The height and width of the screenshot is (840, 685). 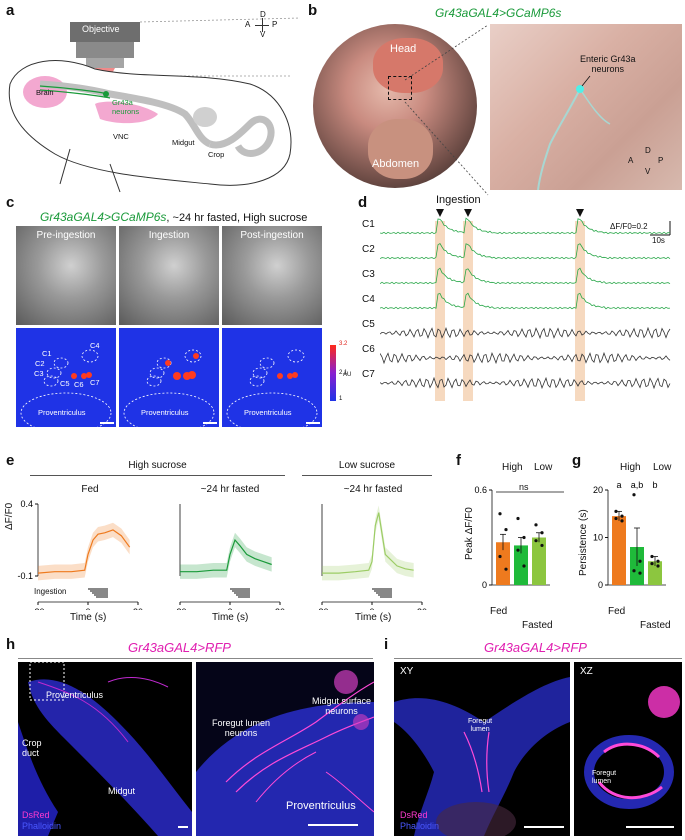 I want to click on panel-b-title: Gr43aGAL4>GCaMP6s, so click(x=498, y=13).